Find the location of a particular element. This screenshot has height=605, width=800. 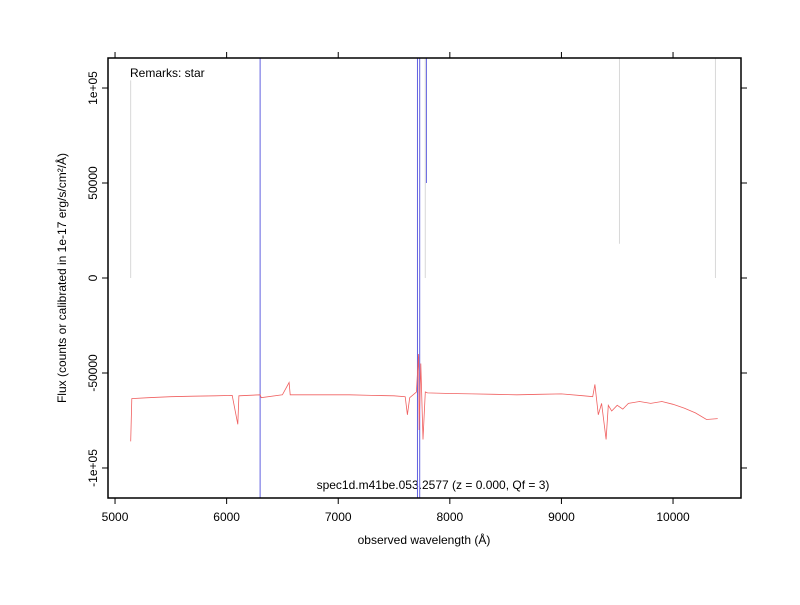

y-tick-label: 0 is located at coordinates (93, 277).